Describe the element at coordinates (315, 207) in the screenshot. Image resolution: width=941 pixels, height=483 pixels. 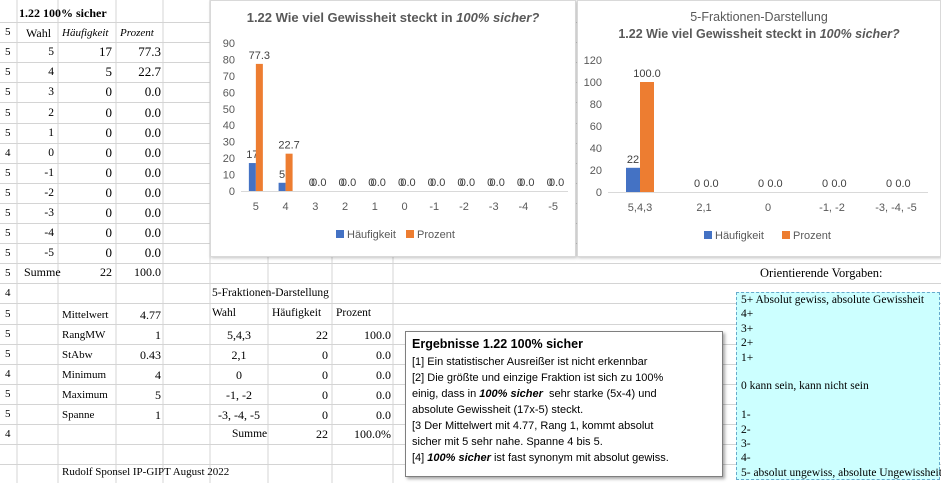
I see `x-tick-label: 3` at that location.